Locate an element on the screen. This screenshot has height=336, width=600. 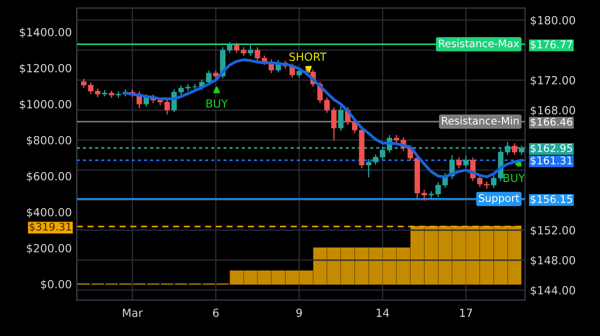
ref-line-label: Resistance-Min is located at coordinates (480, 120).